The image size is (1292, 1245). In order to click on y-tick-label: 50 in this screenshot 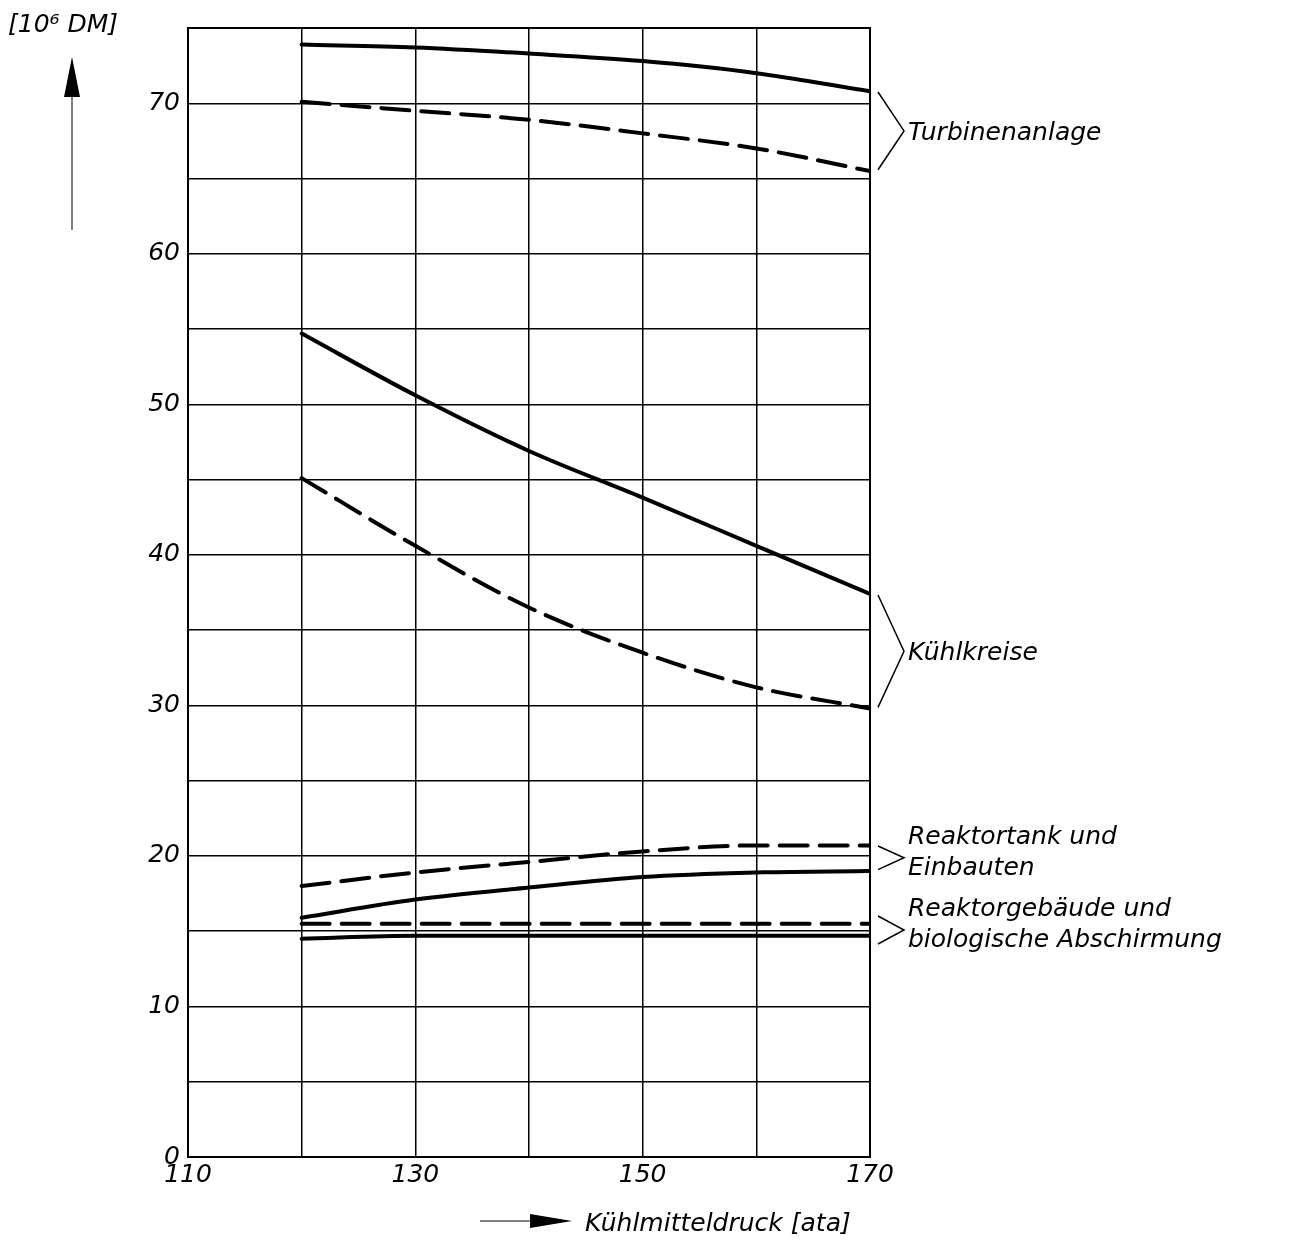, I will do `click(164, 402)`.